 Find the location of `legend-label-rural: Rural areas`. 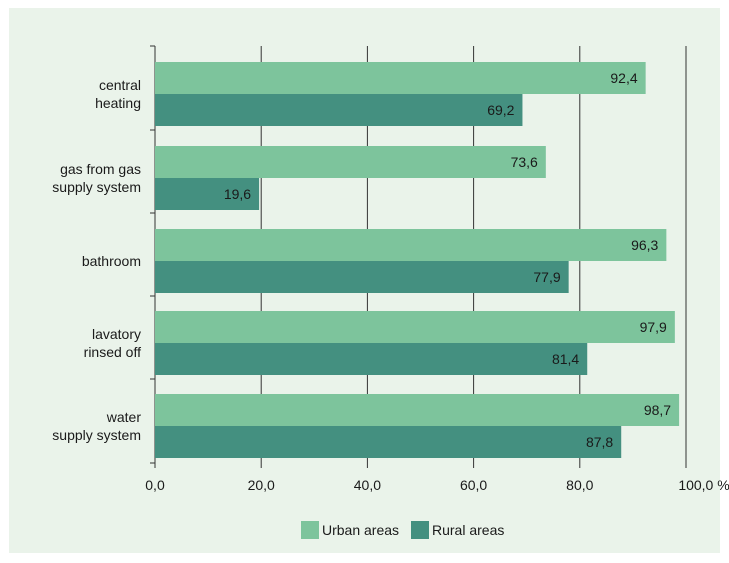

legend-label-rural: Rural areas is located at coordinates (468, 530).